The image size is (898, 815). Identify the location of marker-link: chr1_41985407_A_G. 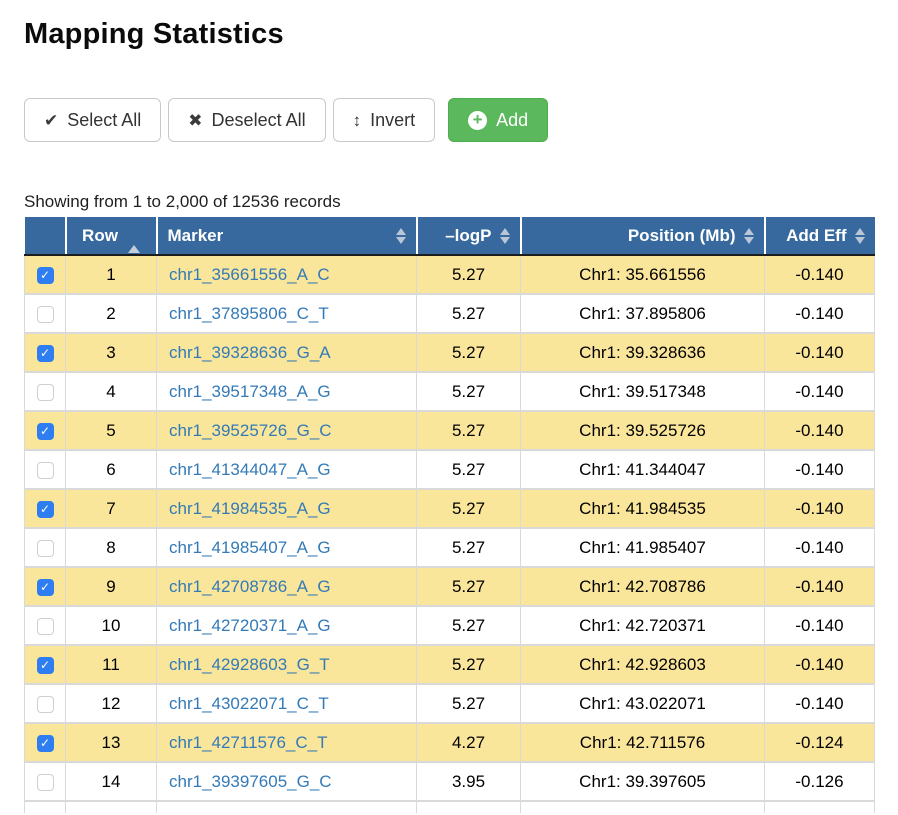
(250, 547).